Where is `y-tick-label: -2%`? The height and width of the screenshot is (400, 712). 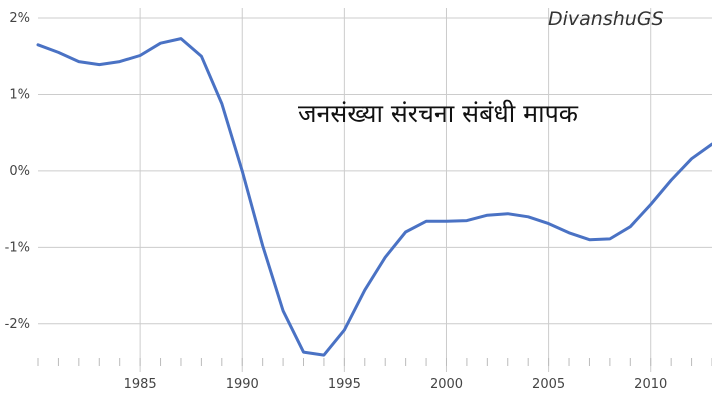 y-tick-label: -2% is located at coordinates (17, 324).